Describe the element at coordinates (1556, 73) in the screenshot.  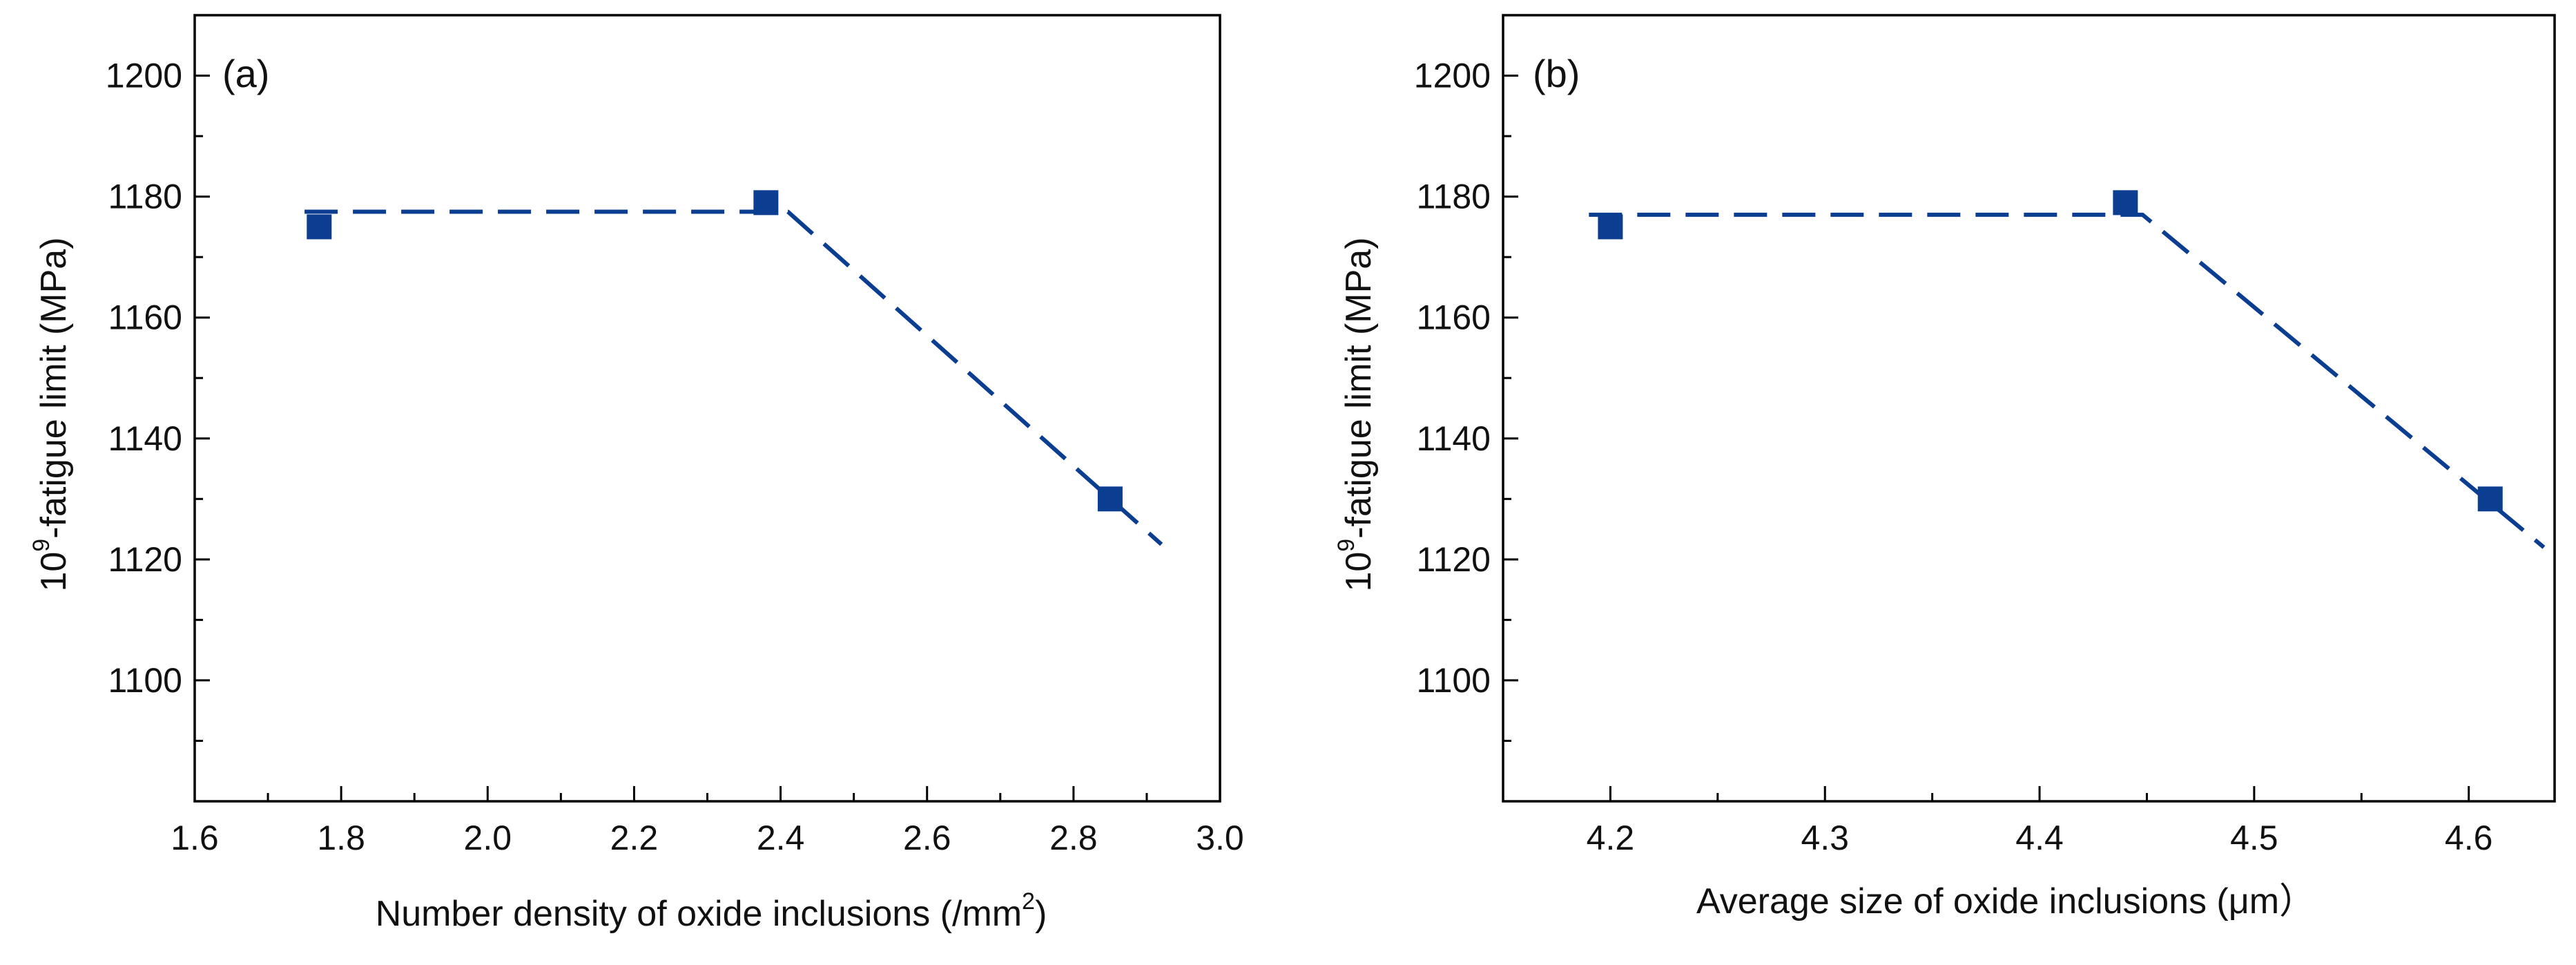
I see `panel-label: (b)` at that location.